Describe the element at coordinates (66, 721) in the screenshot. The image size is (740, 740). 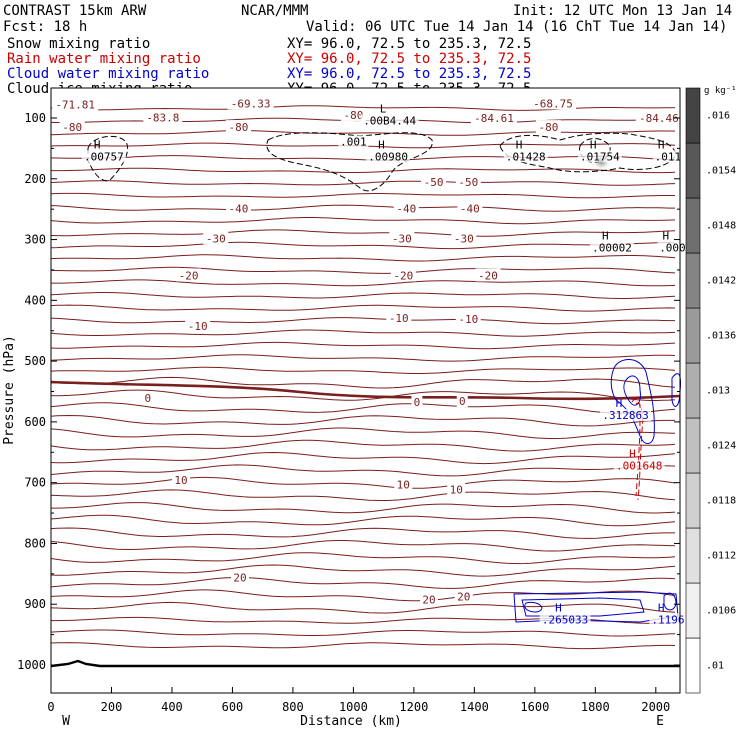
I see `west-label: W` at that location.